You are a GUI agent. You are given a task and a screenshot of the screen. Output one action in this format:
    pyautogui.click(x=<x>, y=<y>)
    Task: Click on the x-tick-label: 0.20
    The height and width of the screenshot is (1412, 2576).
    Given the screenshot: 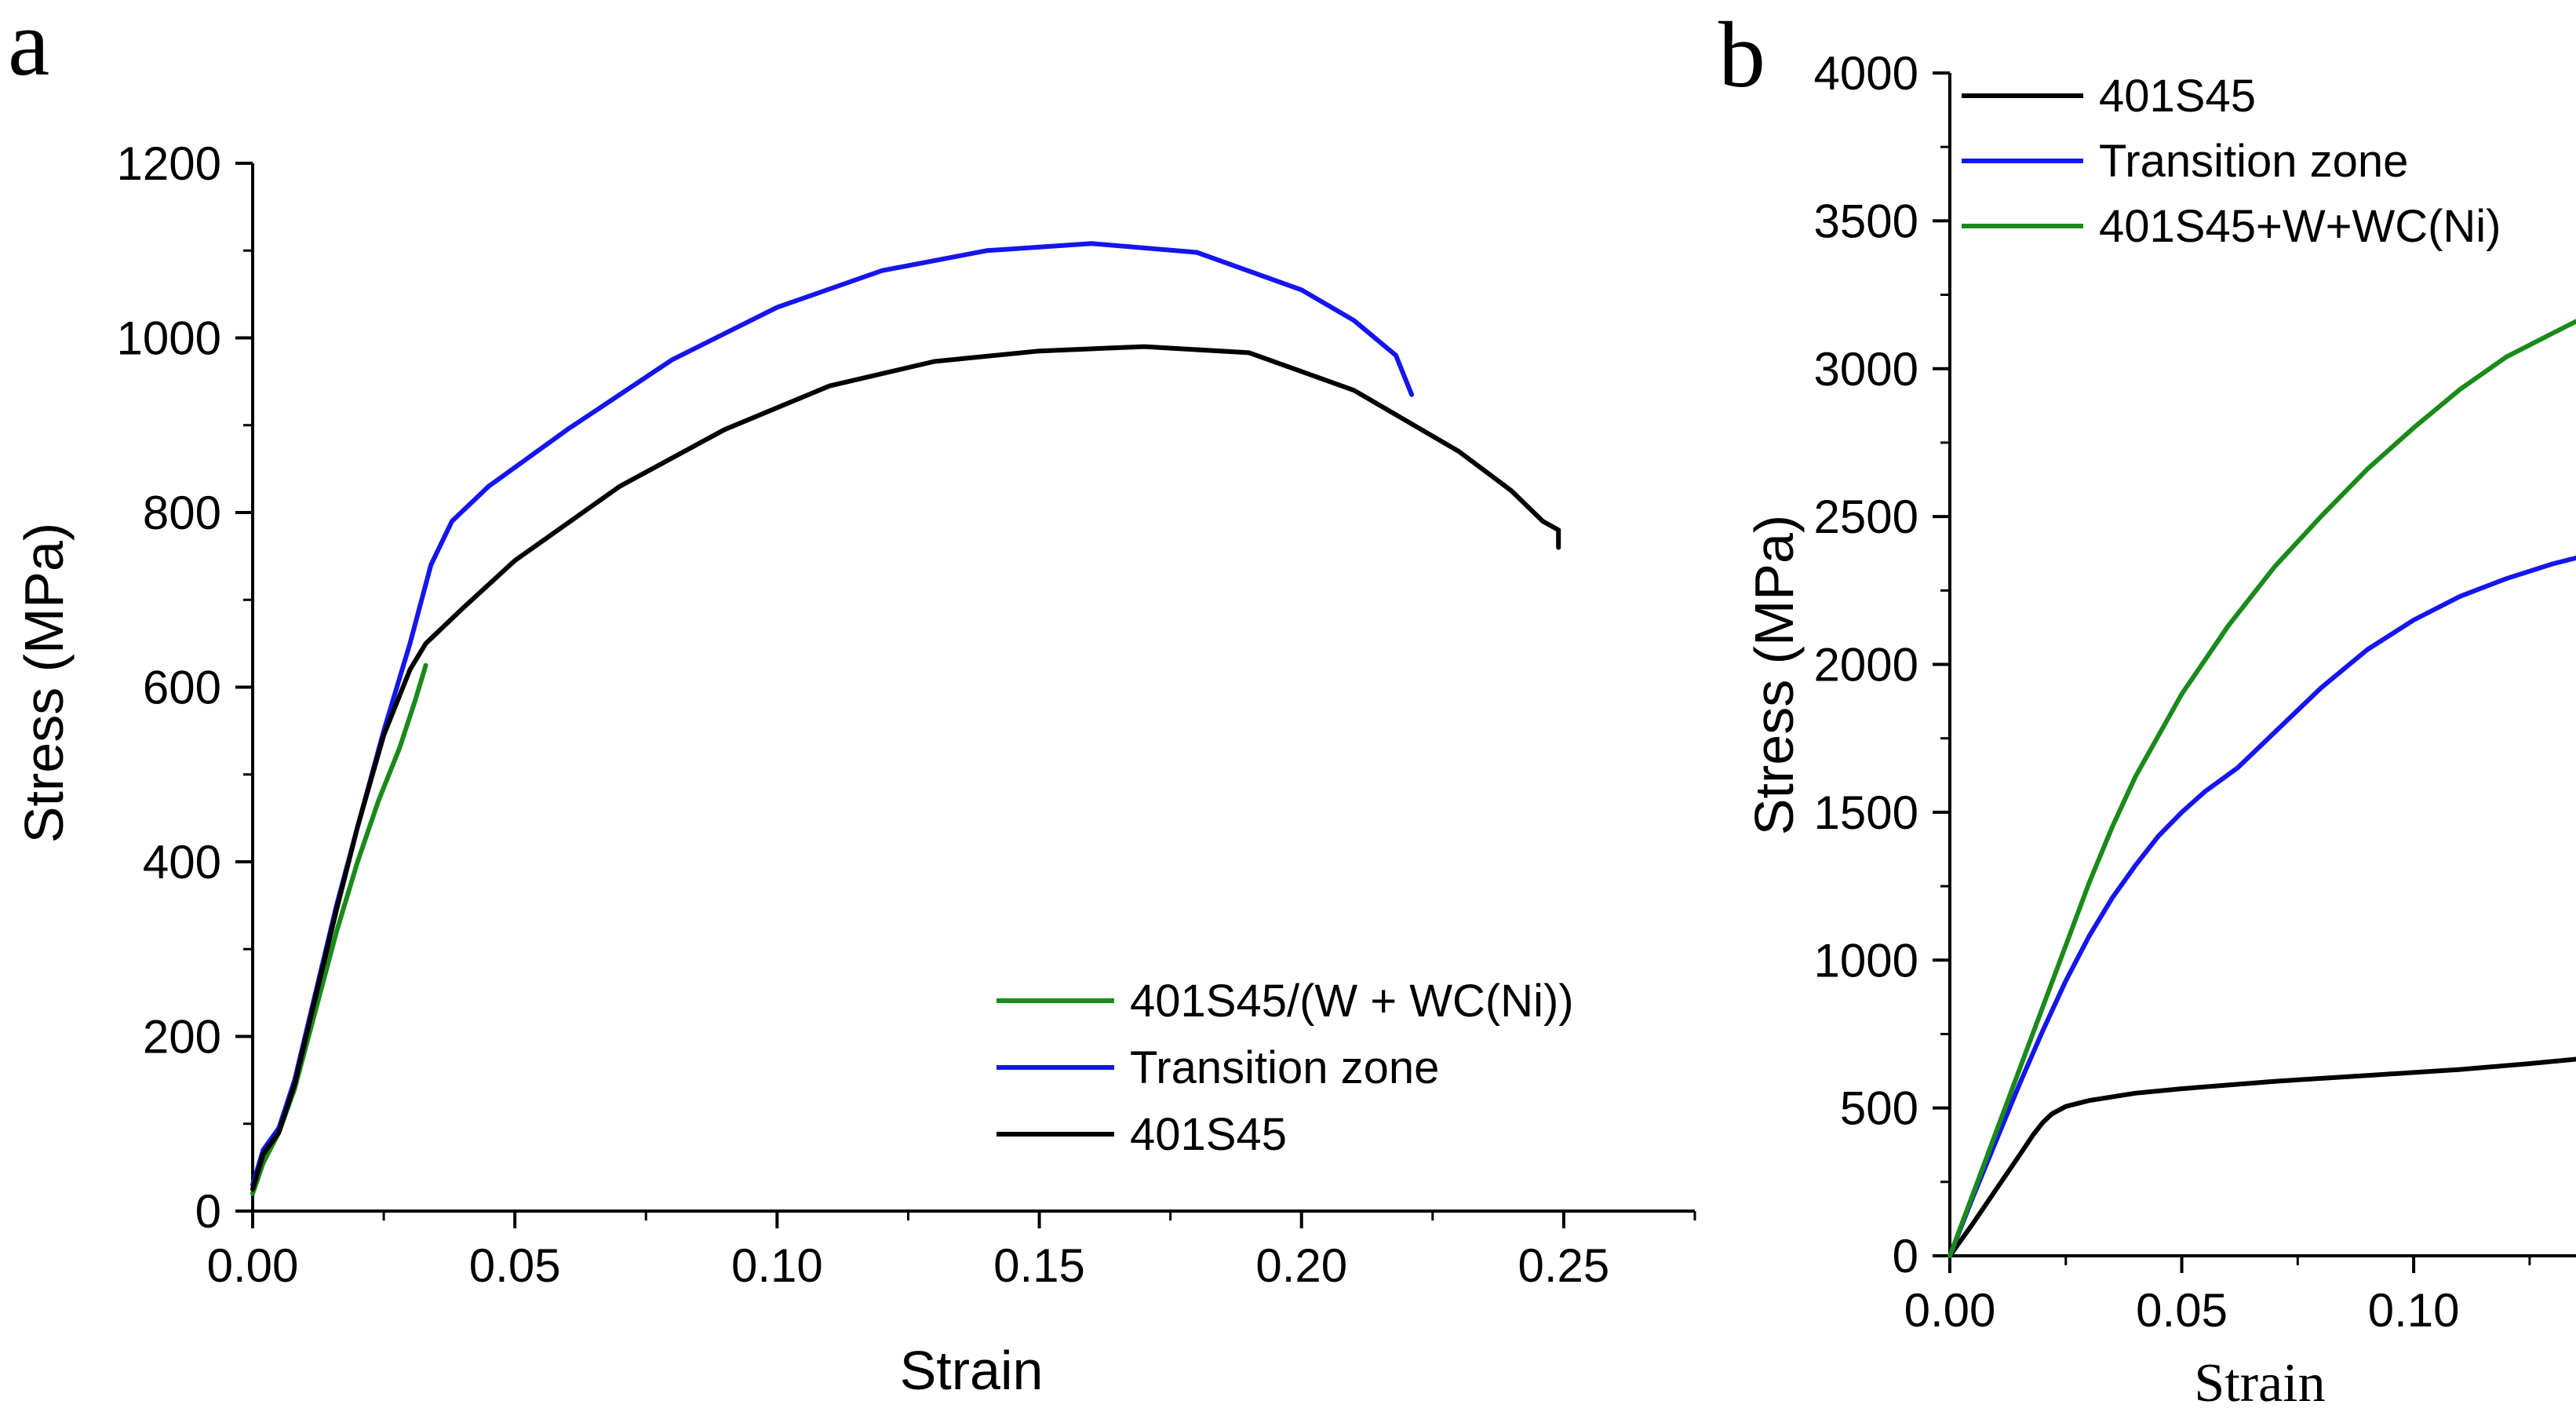 What is the action you would take?
    pyautogui.click(x=1301, y=1265)
    